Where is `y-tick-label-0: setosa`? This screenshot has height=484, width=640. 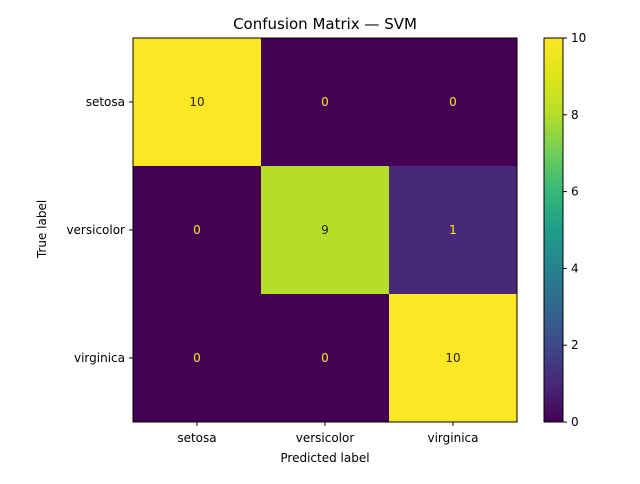 y-tick-label-0: setosa is located at coordinates (105, 102).